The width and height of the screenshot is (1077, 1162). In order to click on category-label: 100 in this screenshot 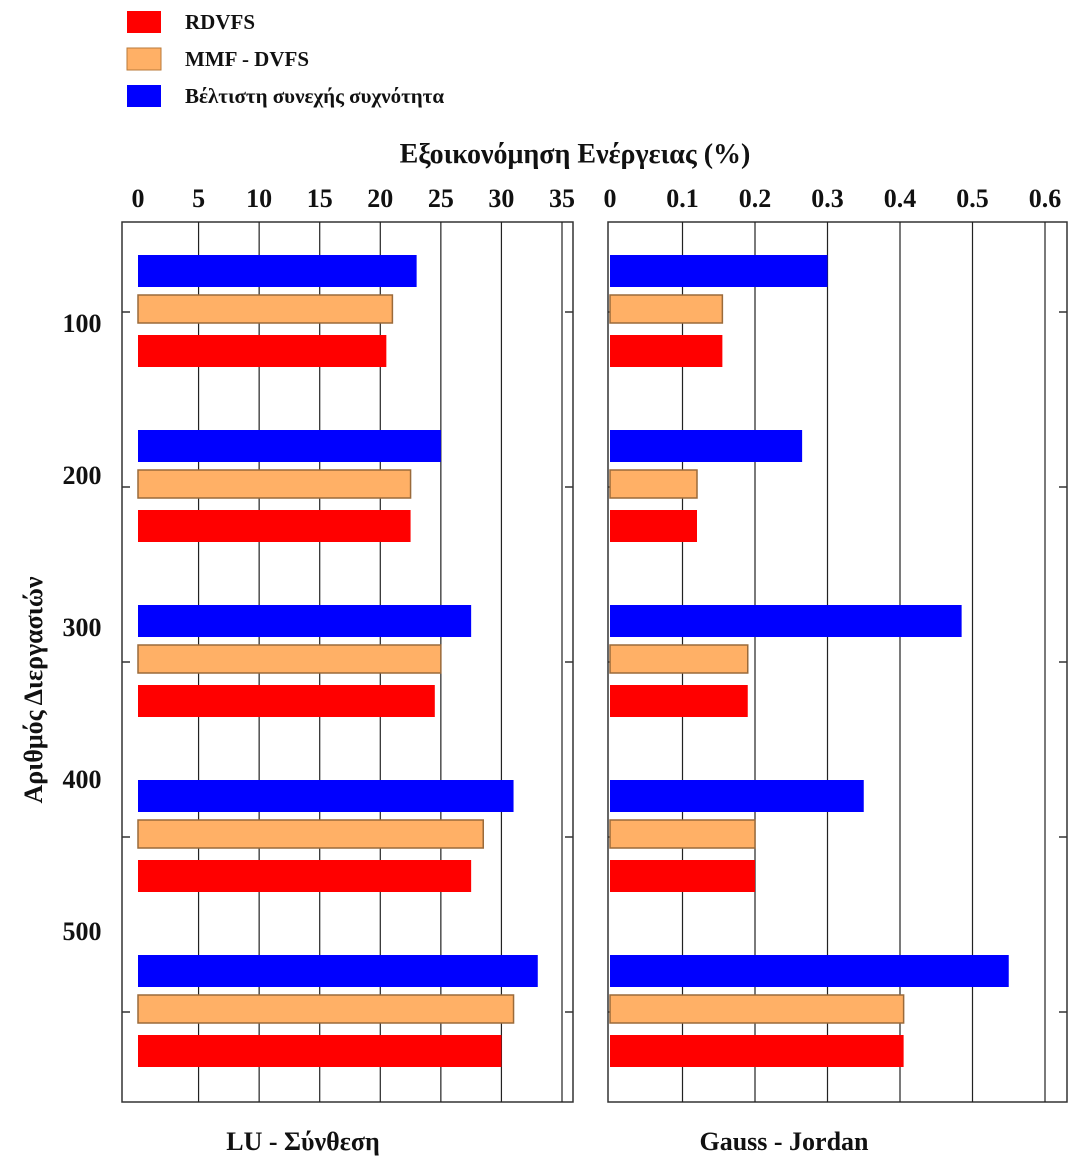, I will do `click(82, 323)`.